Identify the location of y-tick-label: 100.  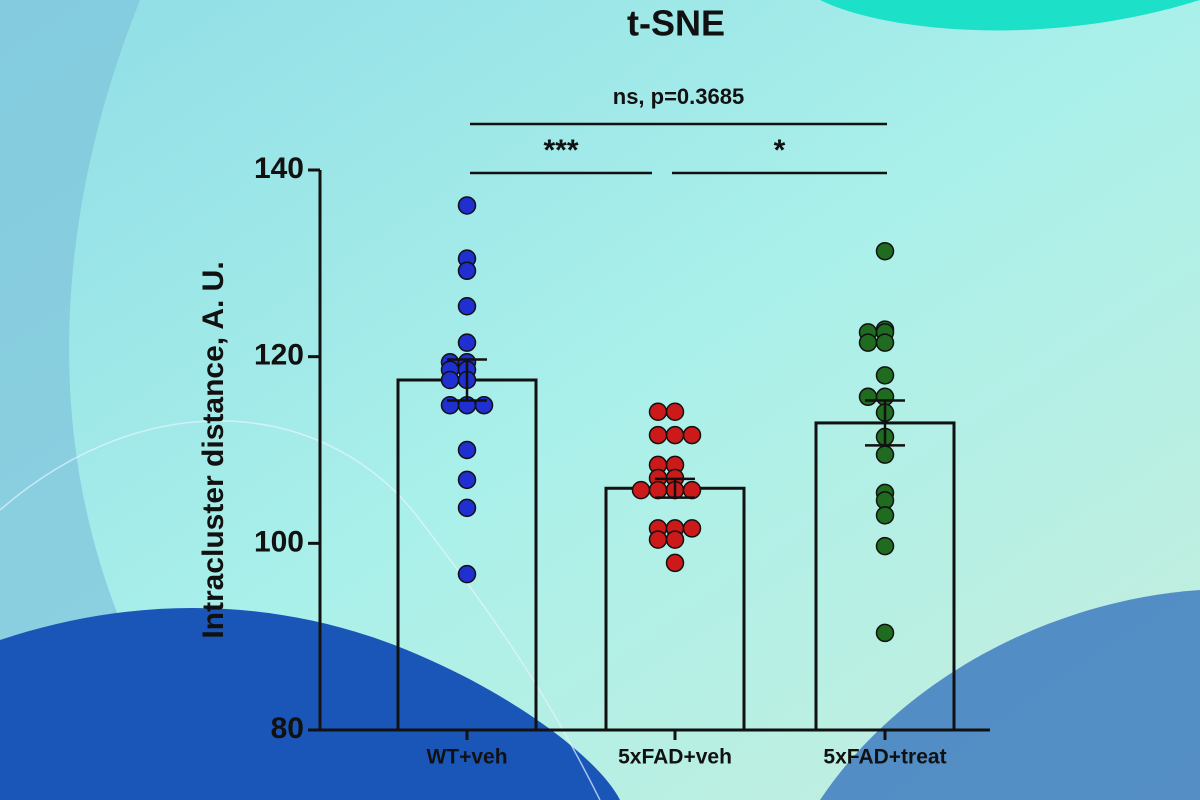
(279, 541).